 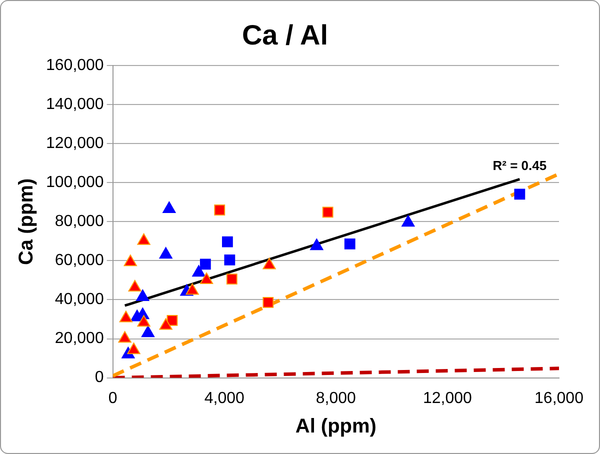 I want to click on chart-title: Ca / Al, so click(x=285, y=35).